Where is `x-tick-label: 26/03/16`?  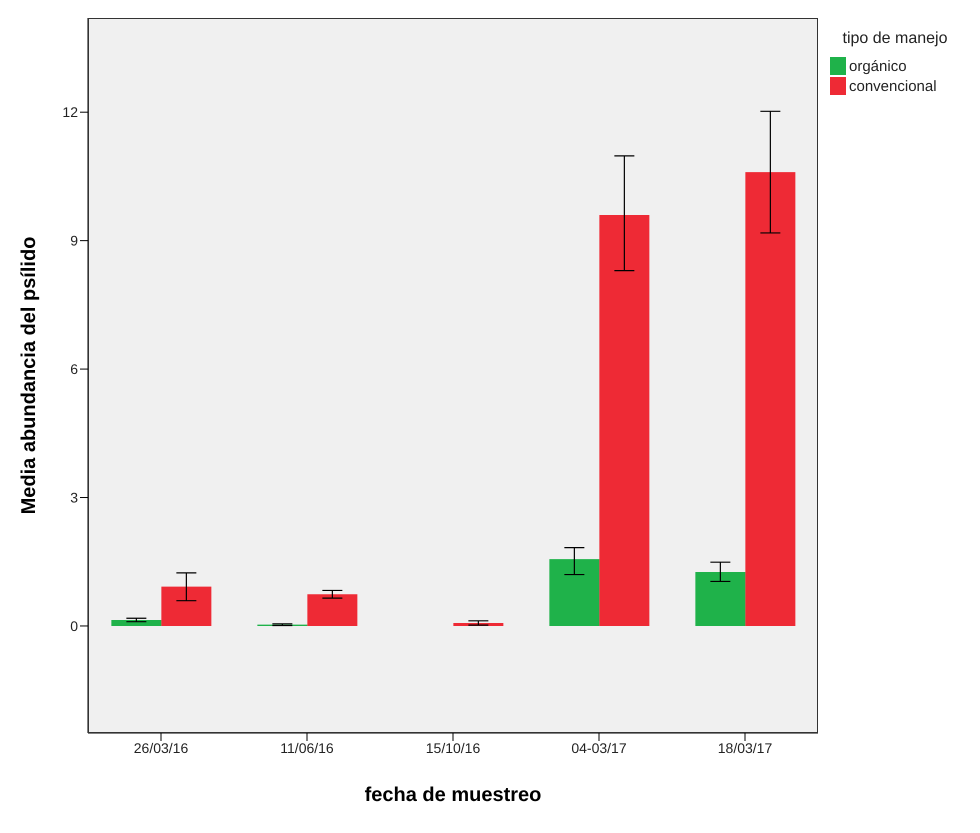
x-tick-label: 26/03/16 is located at coordinates (161, 748).